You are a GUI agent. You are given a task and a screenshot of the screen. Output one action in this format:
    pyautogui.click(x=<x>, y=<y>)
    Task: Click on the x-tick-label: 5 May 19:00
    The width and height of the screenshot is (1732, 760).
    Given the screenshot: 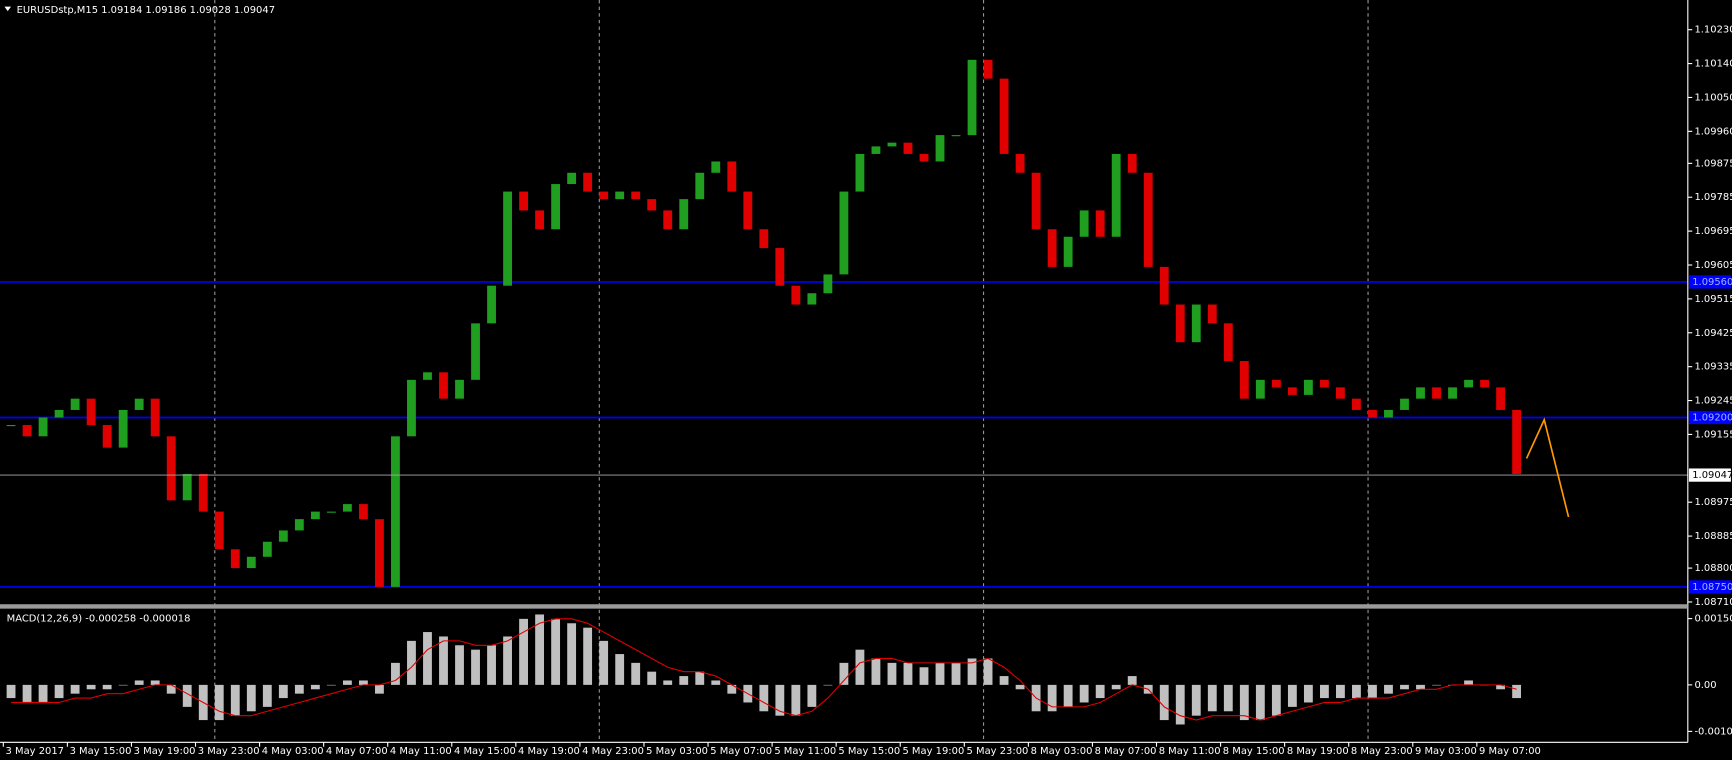 What is the action you would take?
    pyautogui.click(x=933, y=751)
    